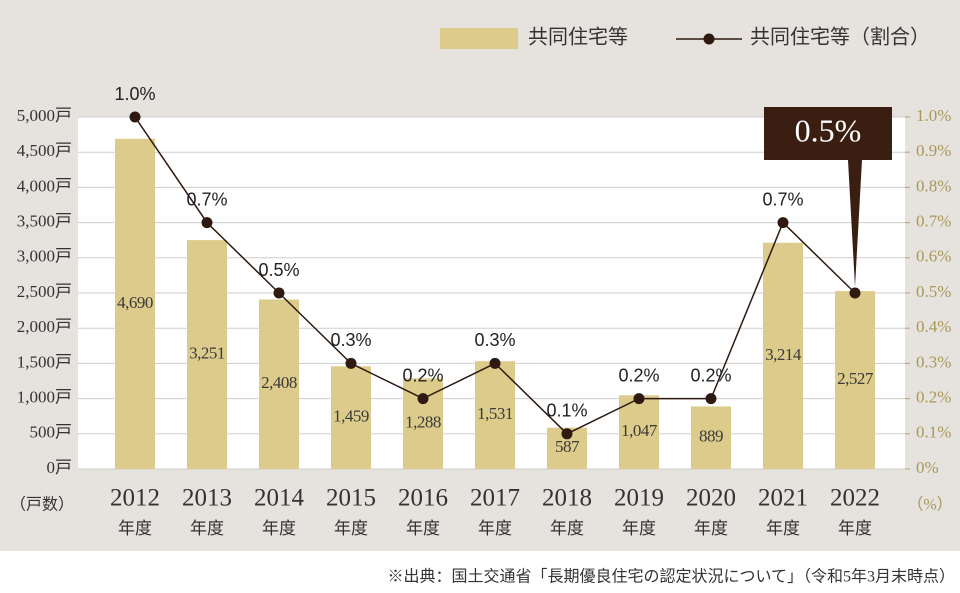 This screenshot has width=960, height=593. I want to click on y2-tick-label: 1.0%, so click(933, 115).